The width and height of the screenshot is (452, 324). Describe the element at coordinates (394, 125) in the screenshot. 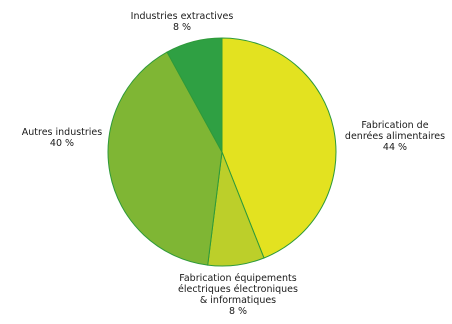

I see `slice-name-label: Fabrication de` at that location.